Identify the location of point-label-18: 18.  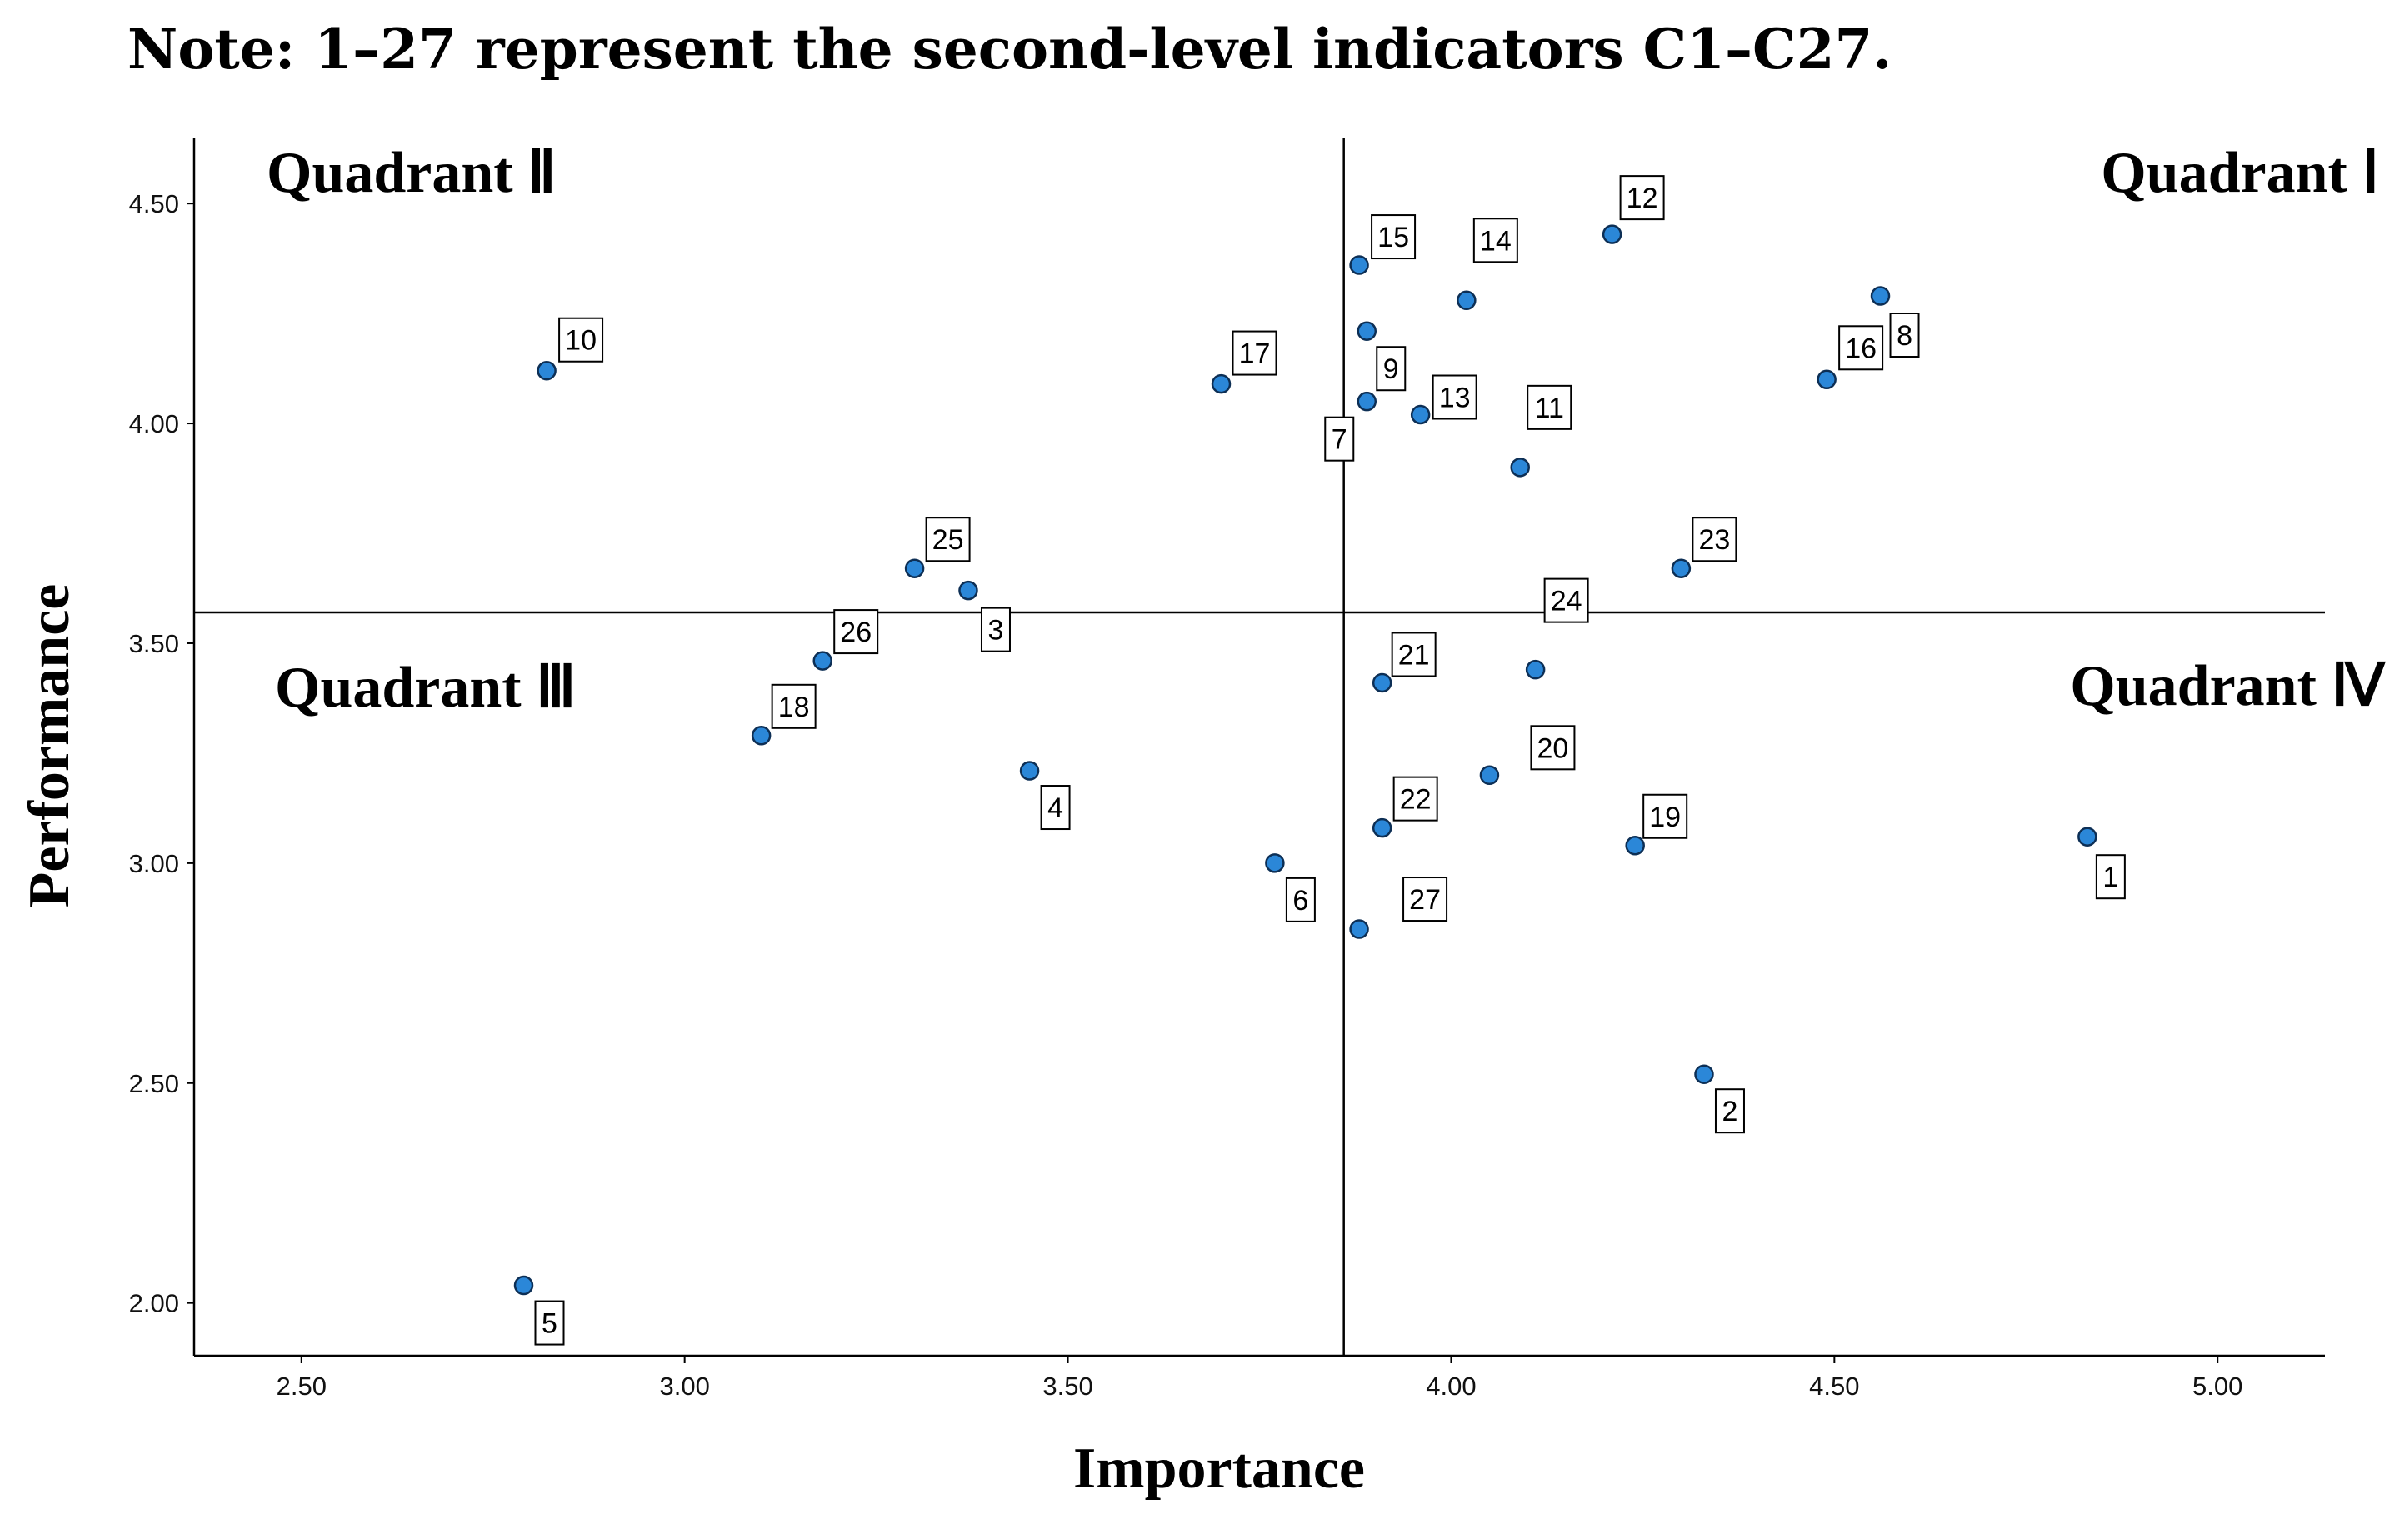
(794, 707).